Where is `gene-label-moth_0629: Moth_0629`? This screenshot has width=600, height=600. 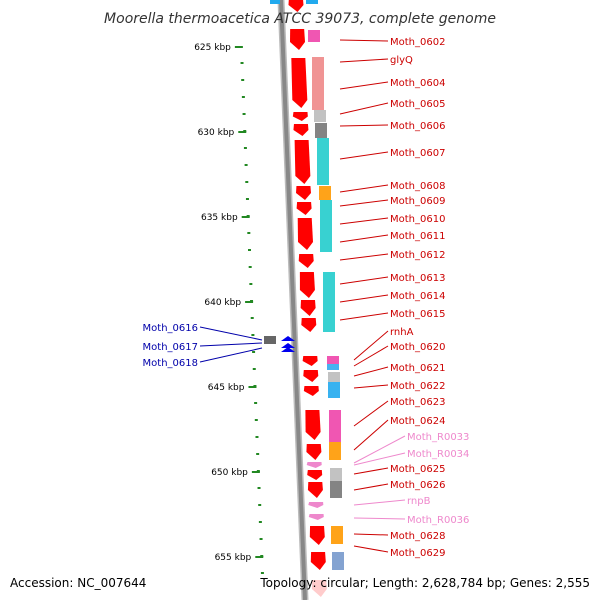
gene-label-moth_0629: Moth_0629 is located at coordinates (417, 553).